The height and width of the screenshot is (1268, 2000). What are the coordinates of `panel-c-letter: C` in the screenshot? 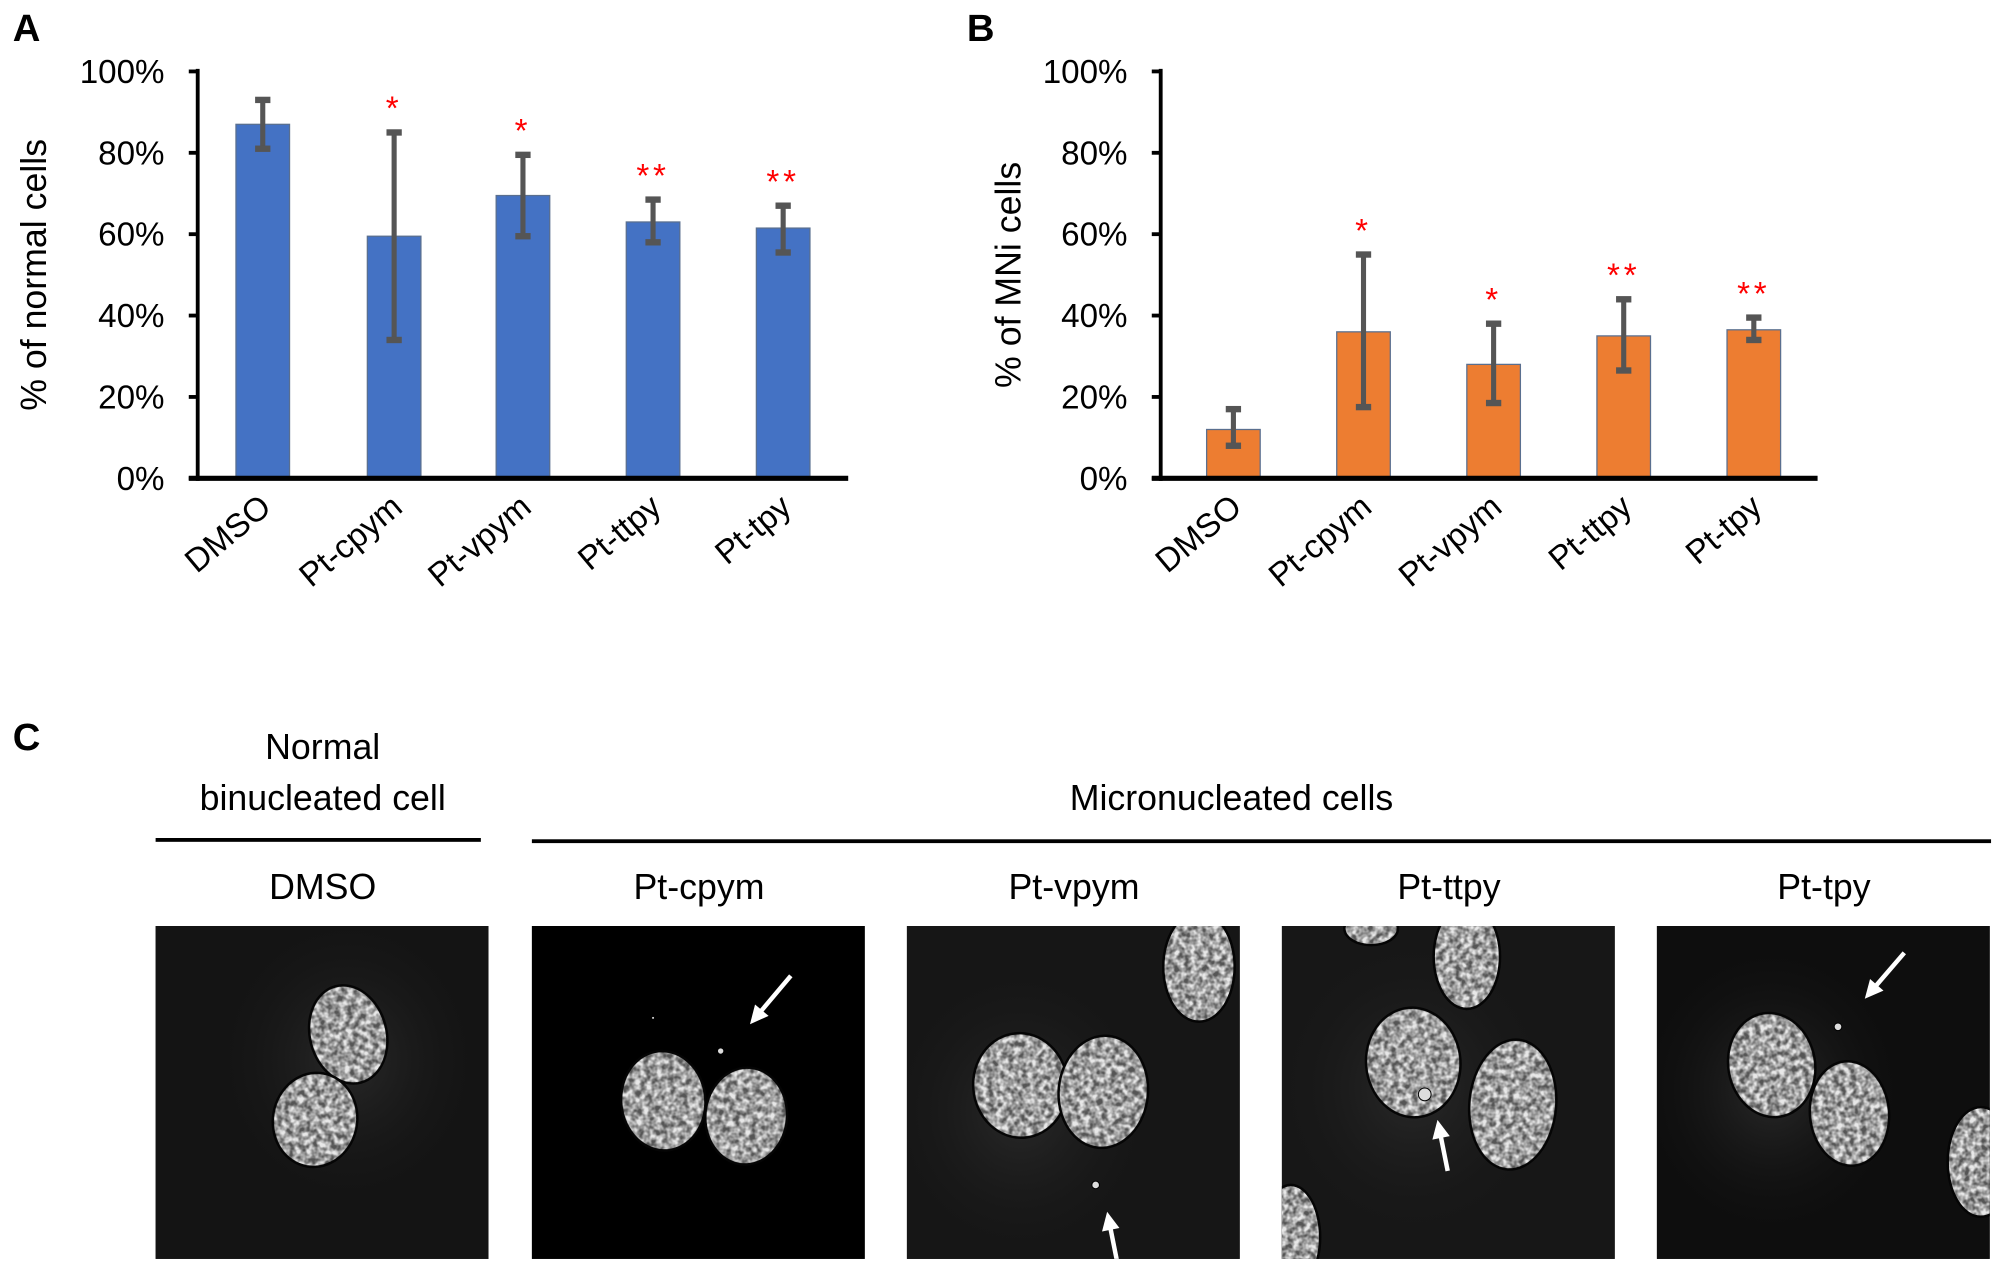 It's located at (26, 737).